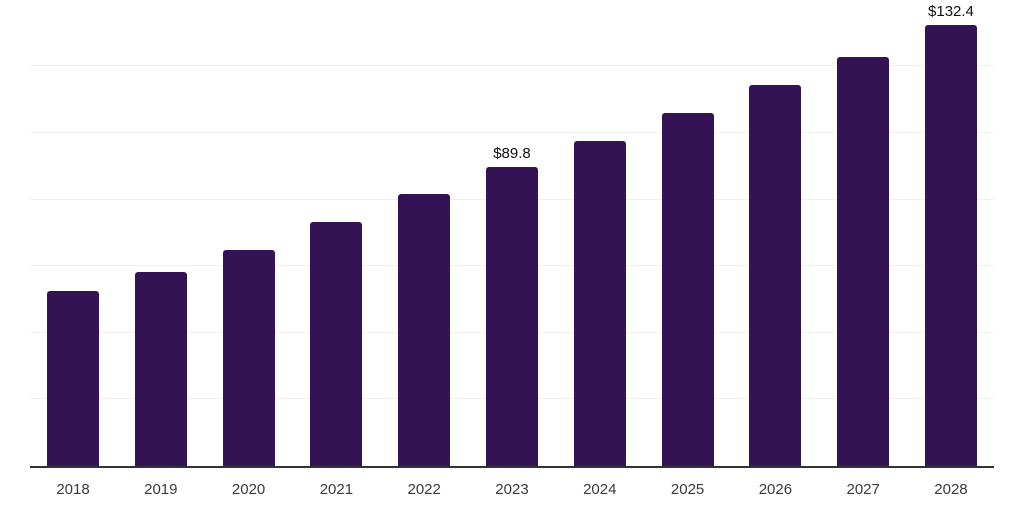  What do you see at coordinates (511, 305) in the screenshot?
I see `bar-2023: $89.8` at bounding box center [511, 305].